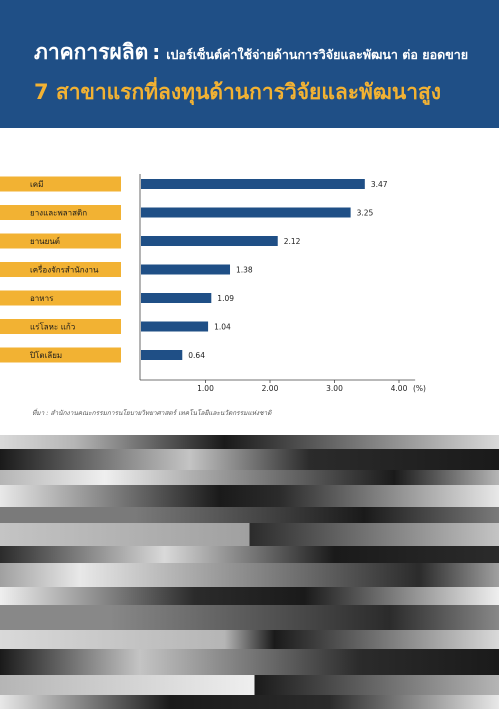 Image resolution: width=499 pixels, height=709 pixels. I want to click on category-label: แร่โลหะ แก้ว, so click(52, 327).